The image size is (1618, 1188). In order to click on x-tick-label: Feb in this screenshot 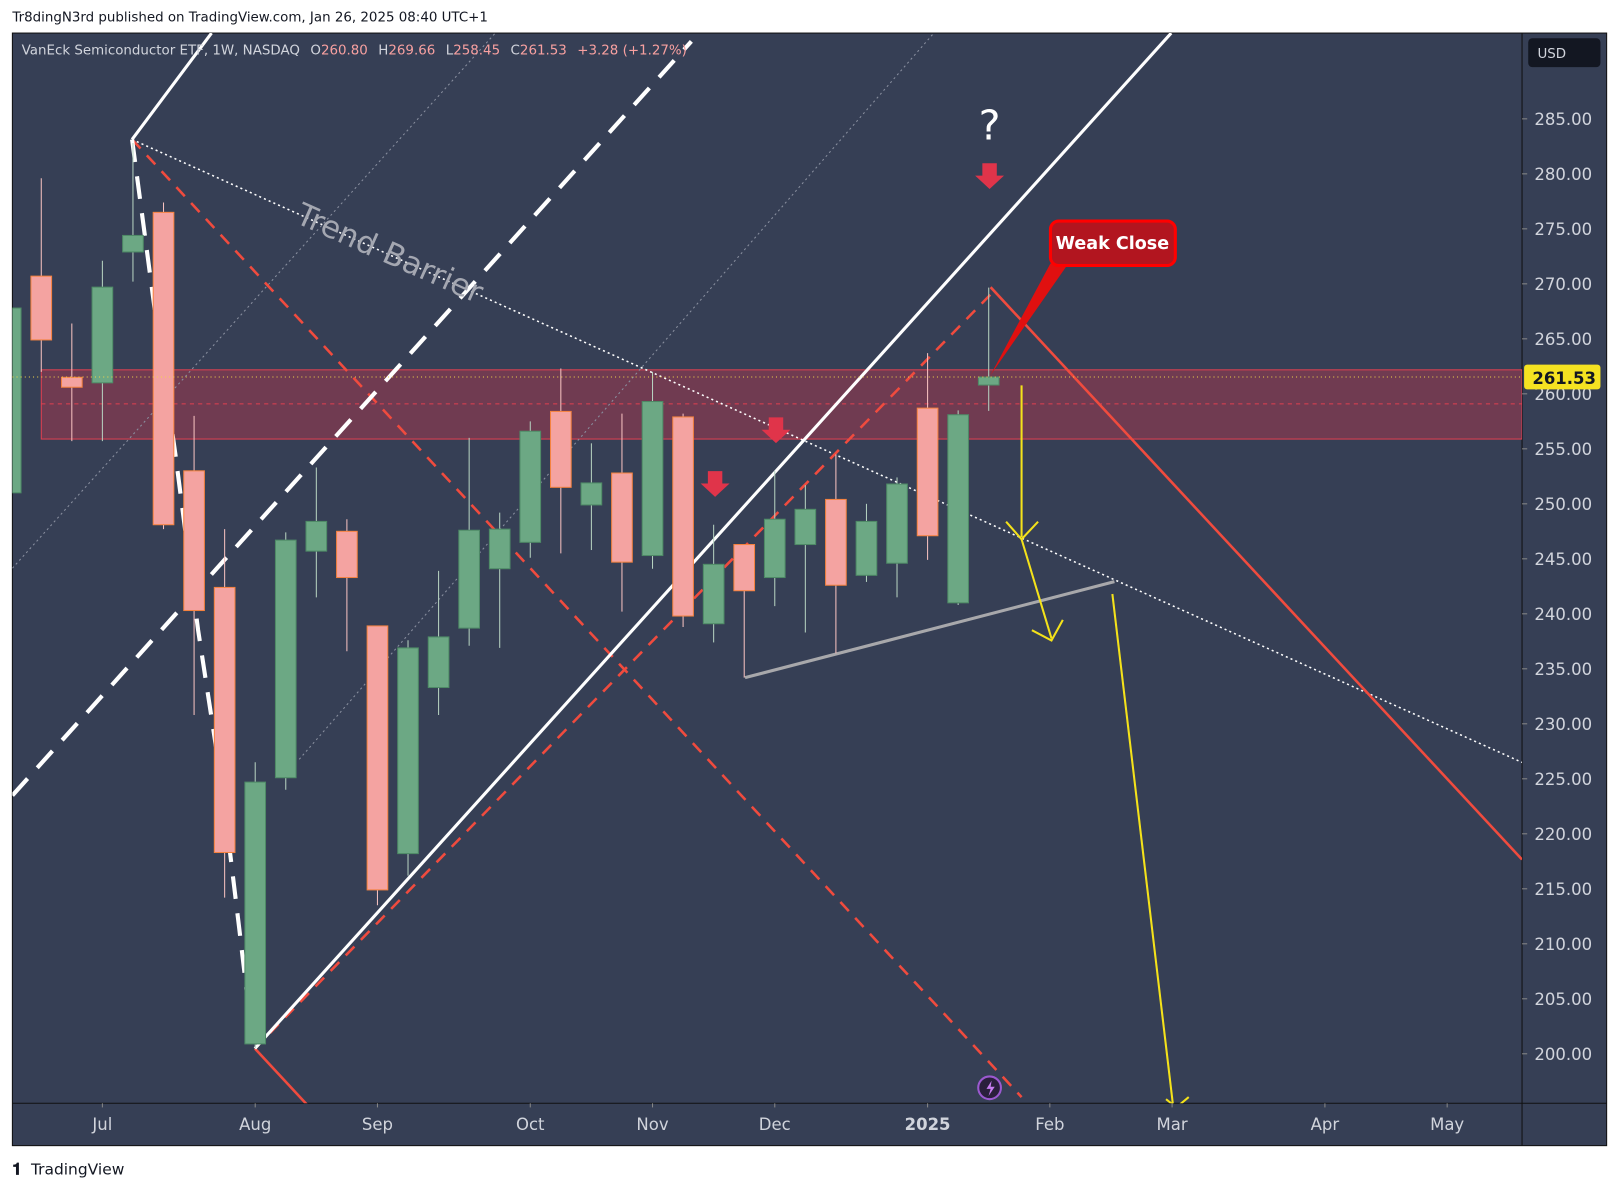, I will do `click(1049, 1124)`.